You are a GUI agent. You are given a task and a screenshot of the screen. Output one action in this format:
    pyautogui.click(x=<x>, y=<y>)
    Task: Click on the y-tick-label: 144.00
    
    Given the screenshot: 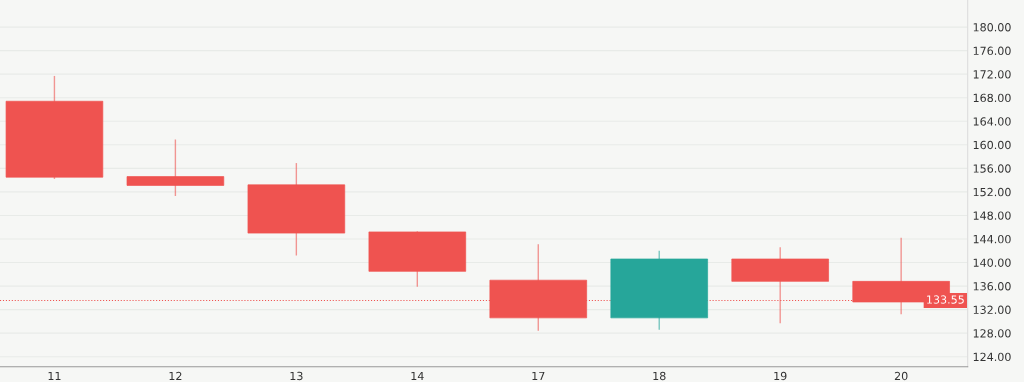 What is the action you would take?
    pyautogui.click(x=992, y=239)
    